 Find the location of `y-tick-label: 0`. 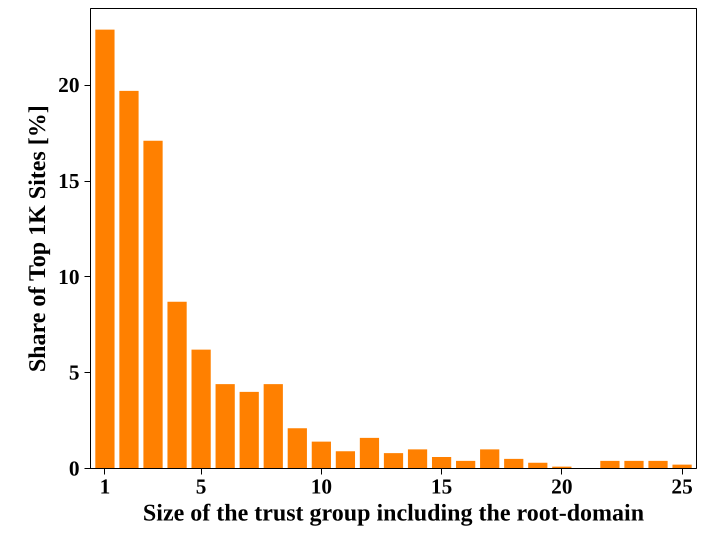

y-tick-label: 0 is located at coordinates (74, 468).